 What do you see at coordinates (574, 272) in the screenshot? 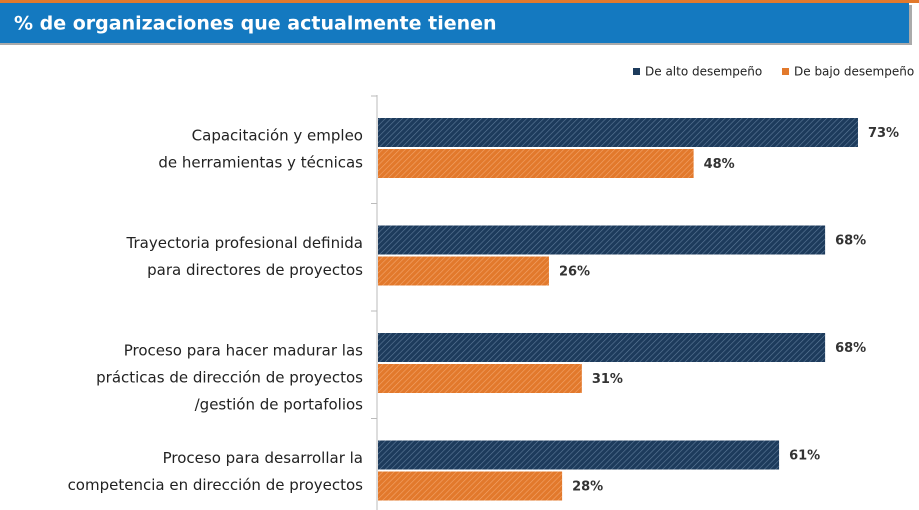
I see `value-label: 26%` at bounding box center [574, 272].